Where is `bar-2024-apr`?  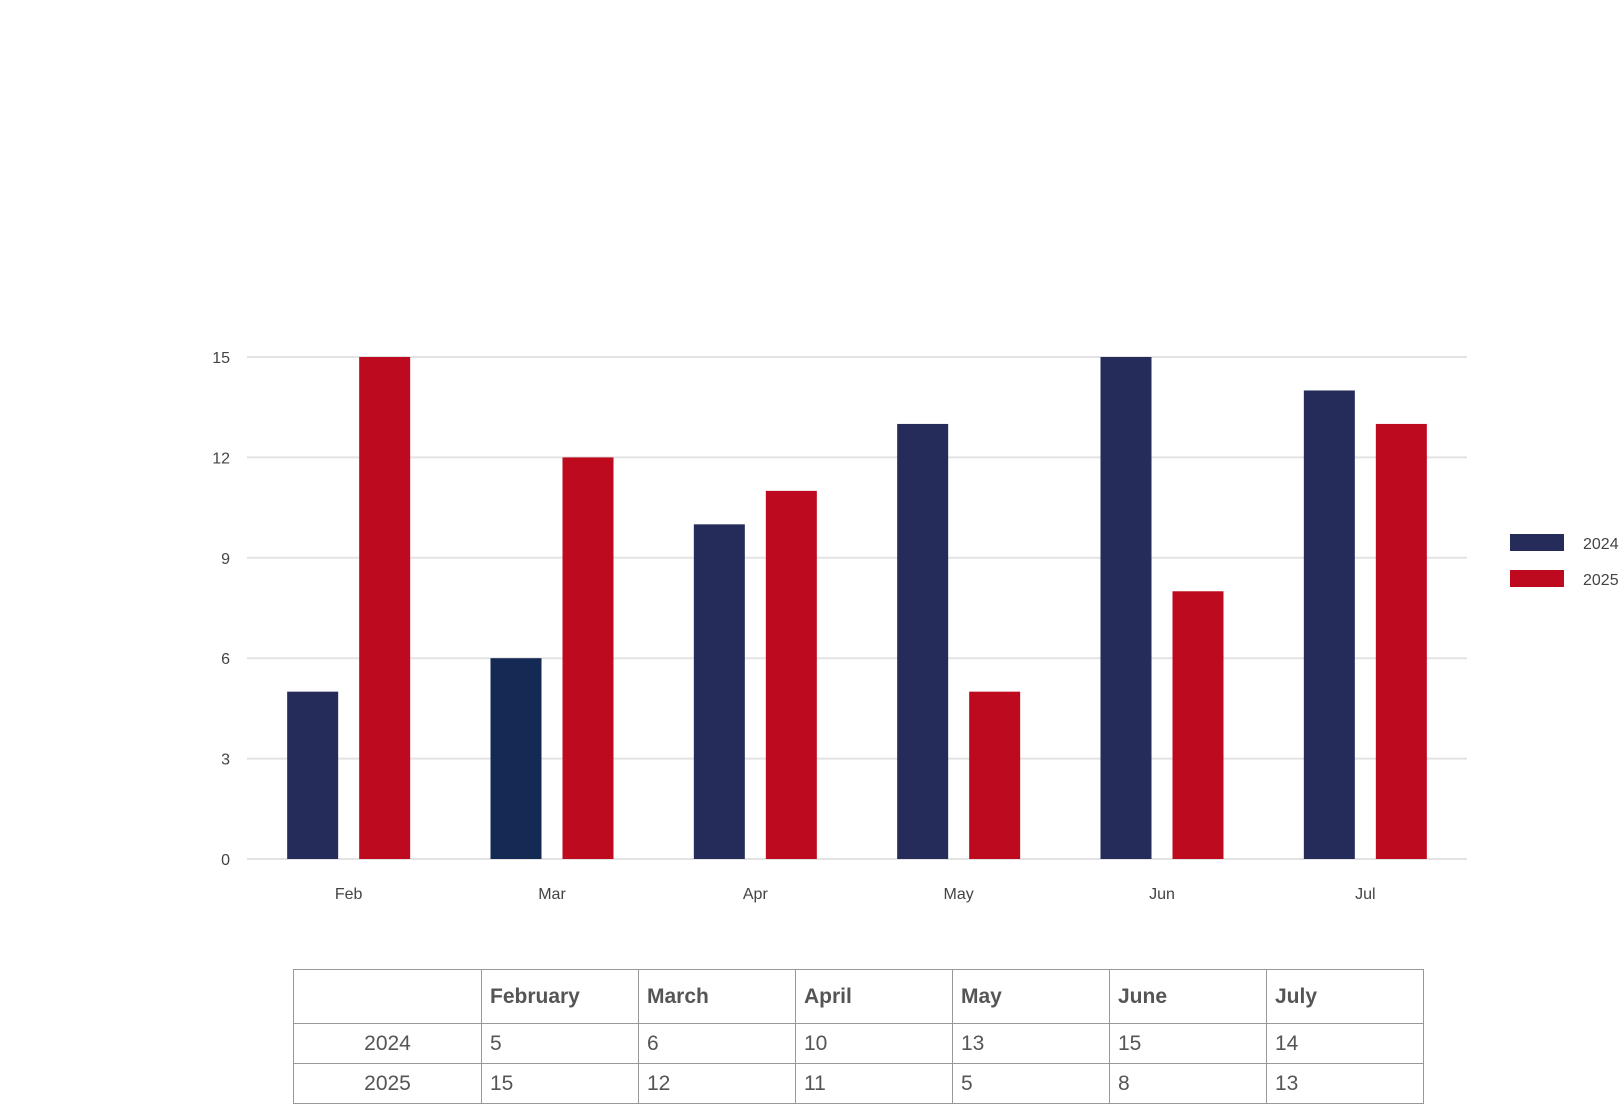
bar-2024-apr is located at coordinates (719, 691).